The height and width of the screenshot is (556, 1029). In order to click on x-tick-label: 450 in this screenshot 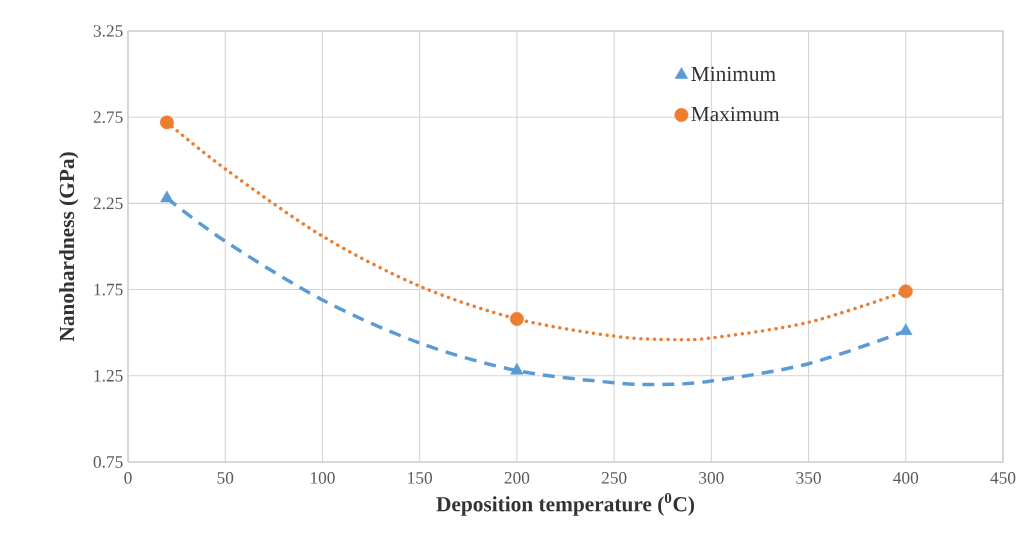, I will do `click(1003, 478)`.